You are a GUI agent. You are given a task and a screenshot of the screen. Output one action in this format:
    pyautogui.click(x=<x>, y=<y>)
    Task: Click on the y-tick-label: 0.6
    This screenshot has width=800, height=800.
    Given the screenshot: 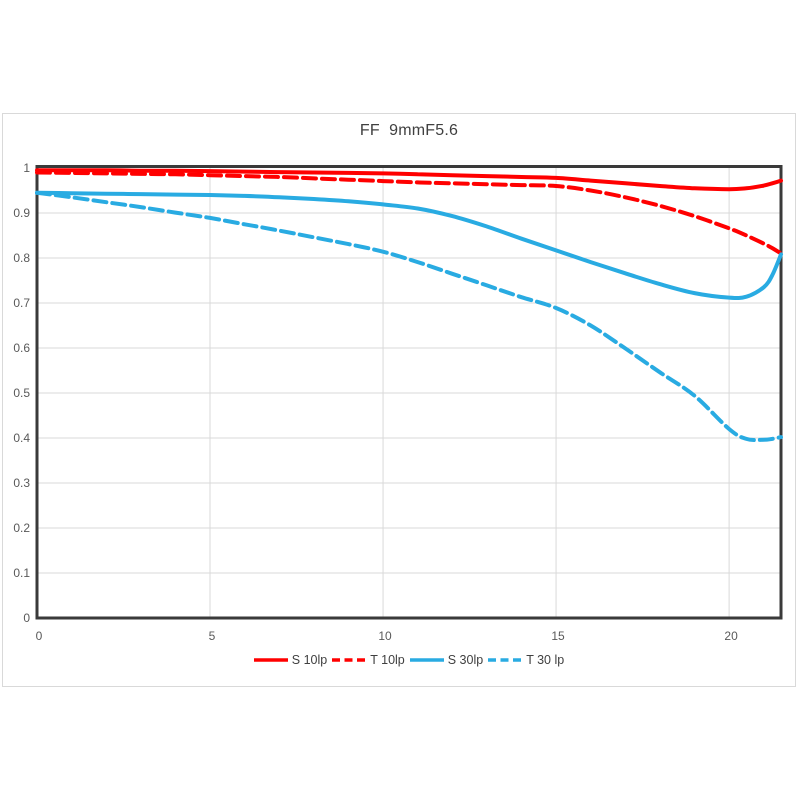 What is the action you would take?
    pyautogui.click(x=21, y=348)
    